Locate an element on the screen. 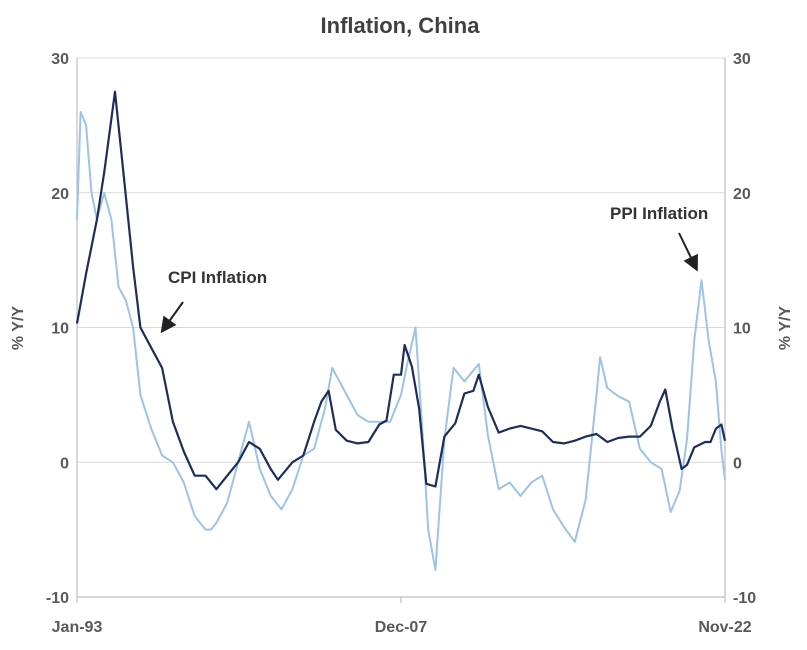  y-tick-label-right: 0 is located at coordinates (737, 463).